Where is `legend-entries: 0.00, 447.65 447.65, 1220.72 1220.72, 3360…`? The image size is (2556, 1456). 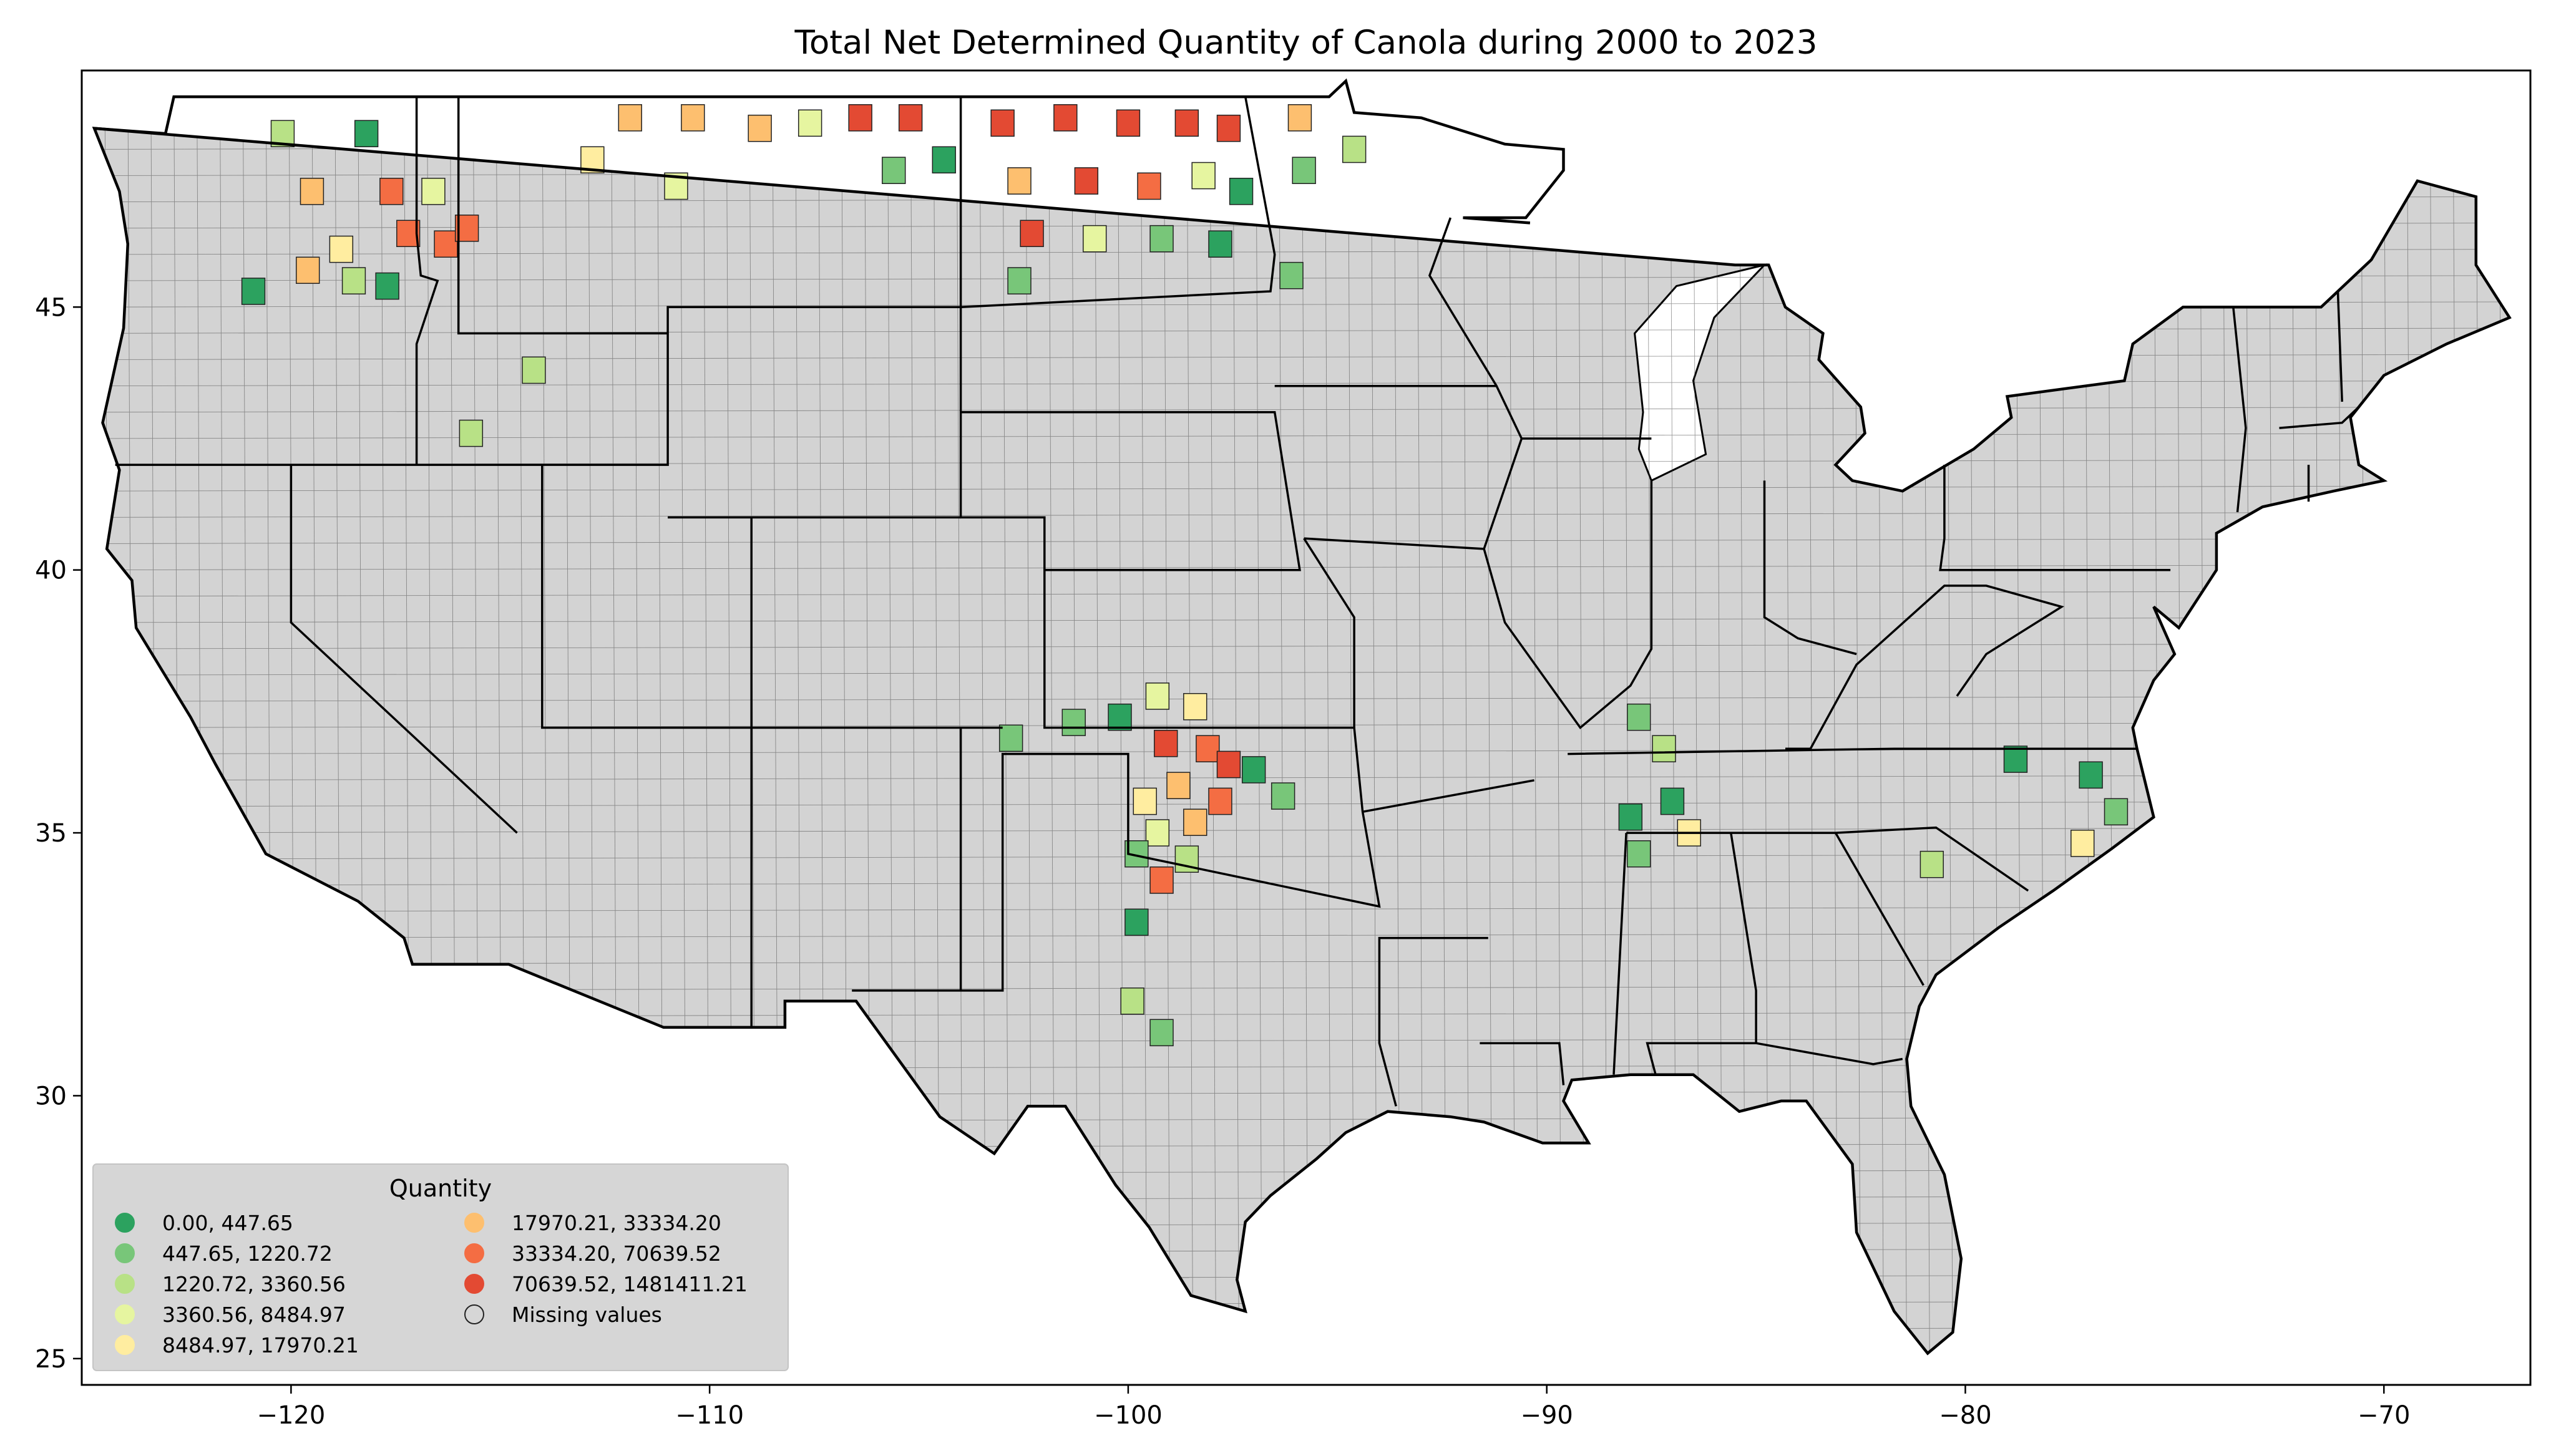
legend-entries: 0.00, 447.65 447.65, 1220.72 1220.72, 3360… is located at coordinates (431, 1284).